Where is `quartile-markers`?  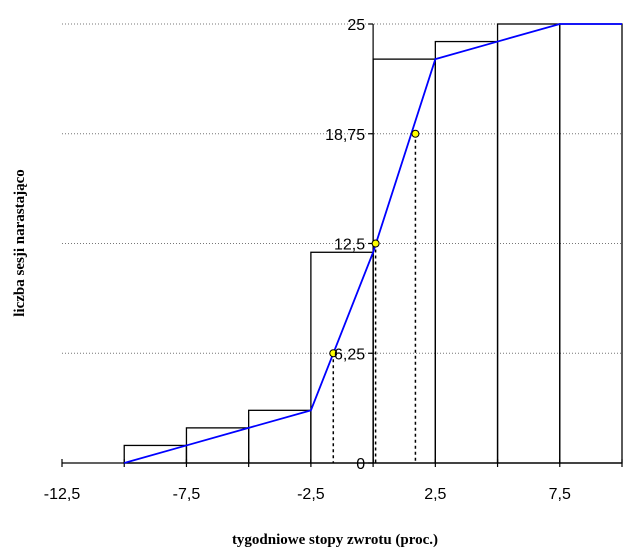 quartile-markers is located at coordinates (374, 243).